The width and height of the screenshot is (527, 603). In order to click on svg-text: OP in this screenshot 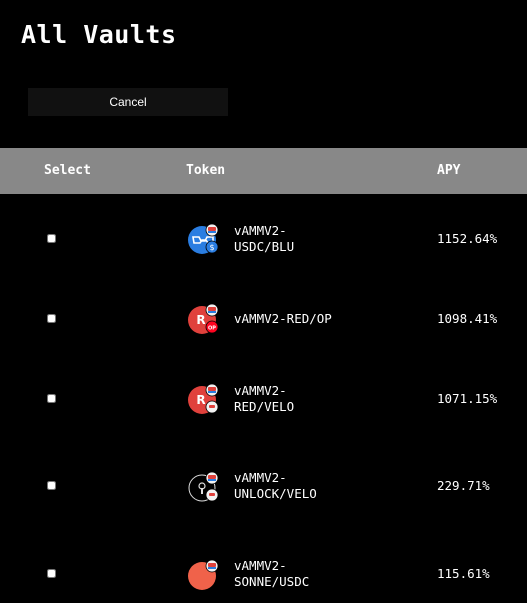, I will do `click(212, 329)`.